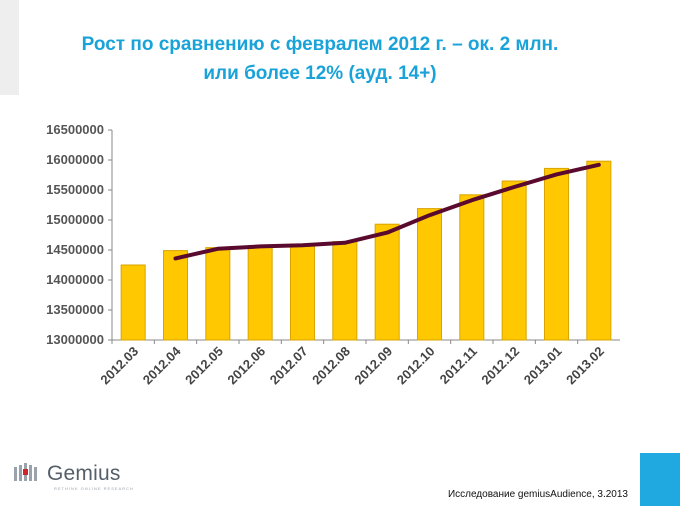 The height and width of the screenshot is (506, 680). Describe the element at coordinates (289, 366) in the screenshot. I see `x-tick-label: 2012.07` at that location.